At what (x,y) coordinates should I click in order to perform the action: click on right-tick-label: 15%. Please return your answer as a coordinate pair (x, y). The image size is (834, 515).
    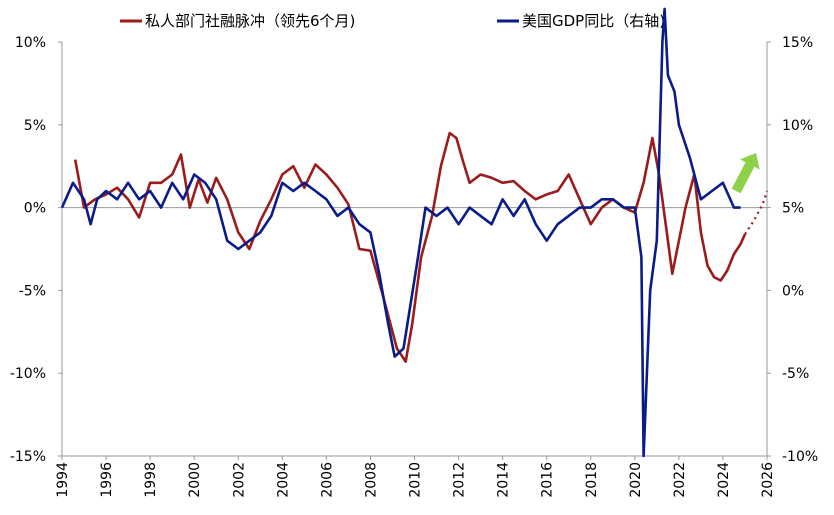
    Looking at the image, I should click on (797, 43).